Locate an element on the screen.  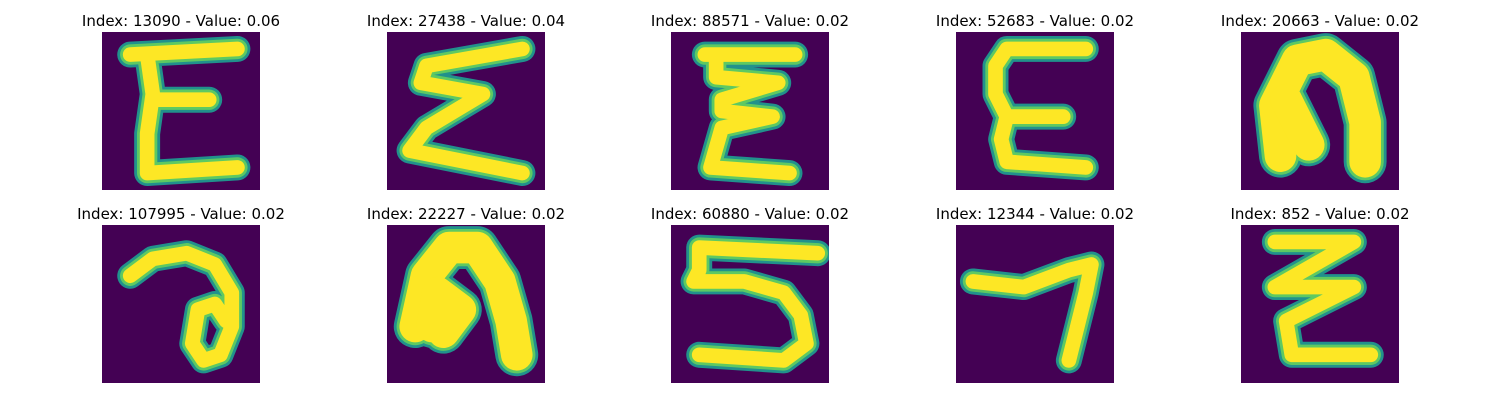
panel-title: Index: 852 - Value: 0.02 is located at coordinates (1320, 214).